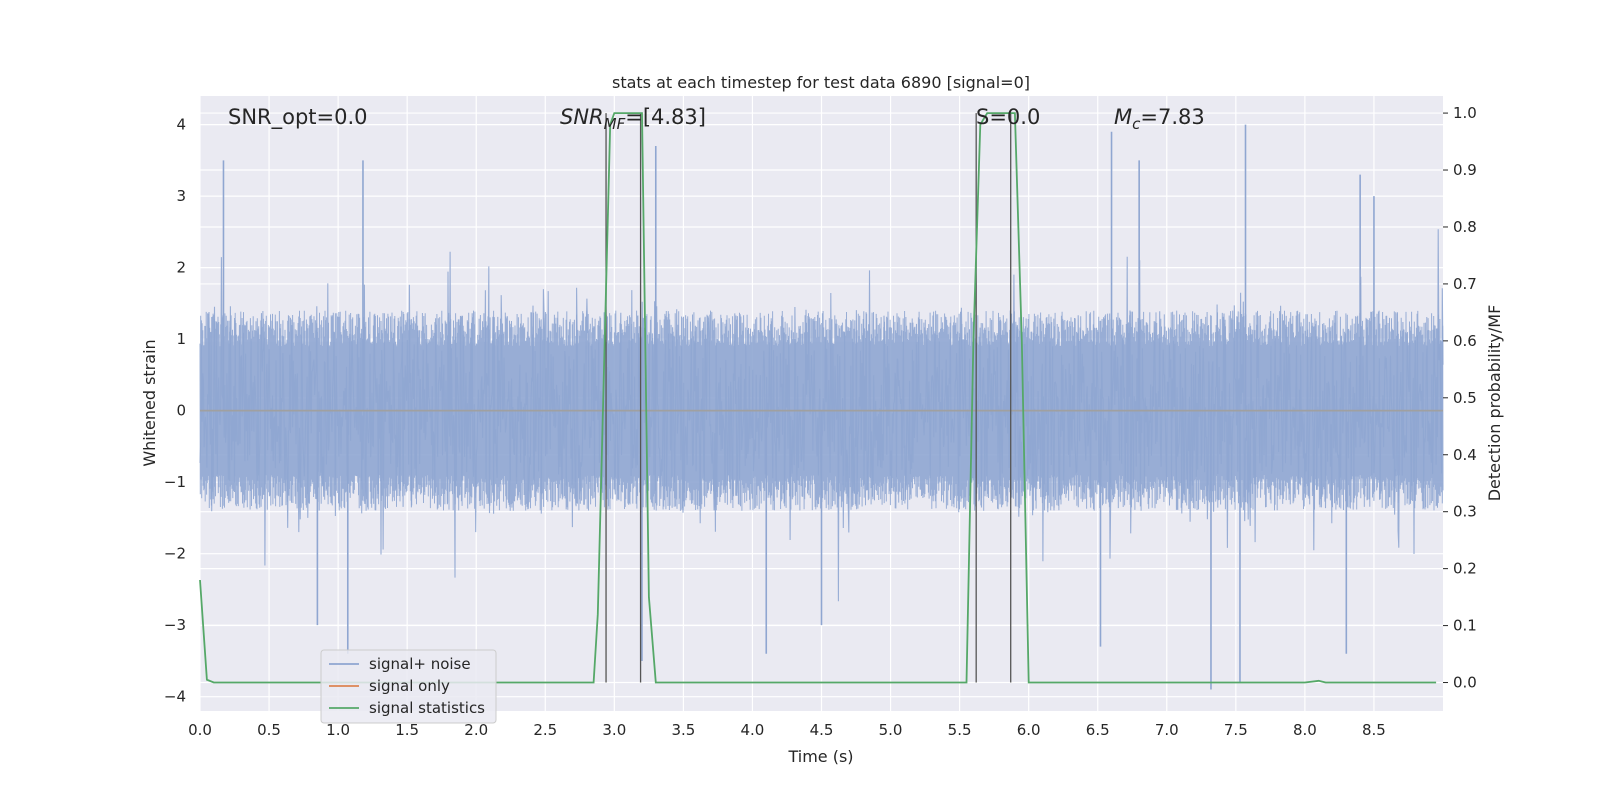 The width and height of the screenshot is (1600, 800). I want to click on y-right-tick-label: 0.6, so click(1465, 341).